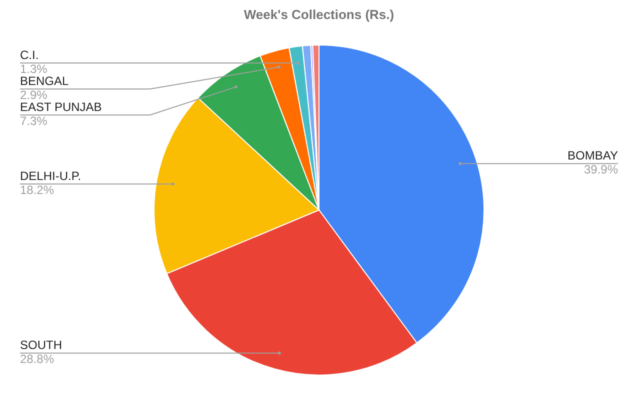 Image resolution: width=638 pixels, height=394 pixels. Describe the element at coordinates (41, 345) in the screenshot. I see `slice-label: SOUTH` at that location.